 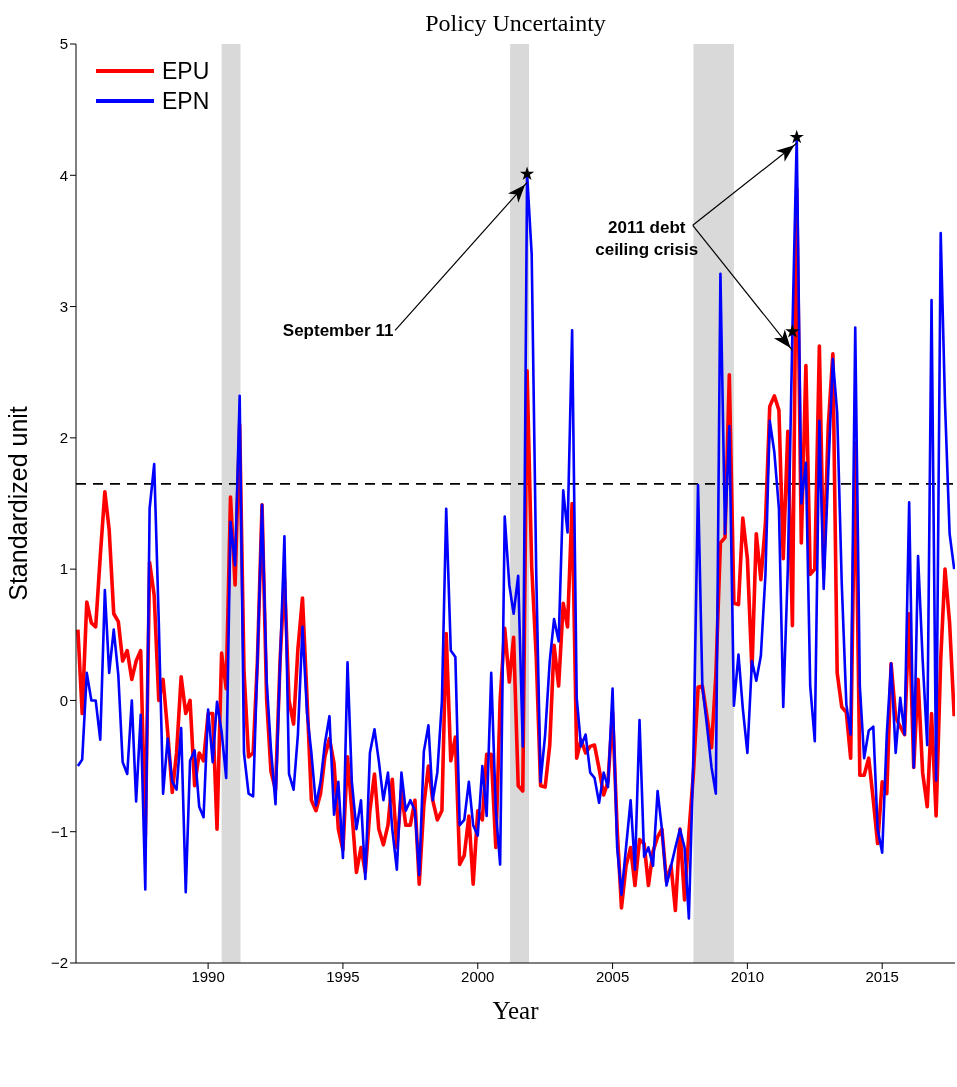 I want to click on x-tick-label: 2005, so click(x=612, y=976).